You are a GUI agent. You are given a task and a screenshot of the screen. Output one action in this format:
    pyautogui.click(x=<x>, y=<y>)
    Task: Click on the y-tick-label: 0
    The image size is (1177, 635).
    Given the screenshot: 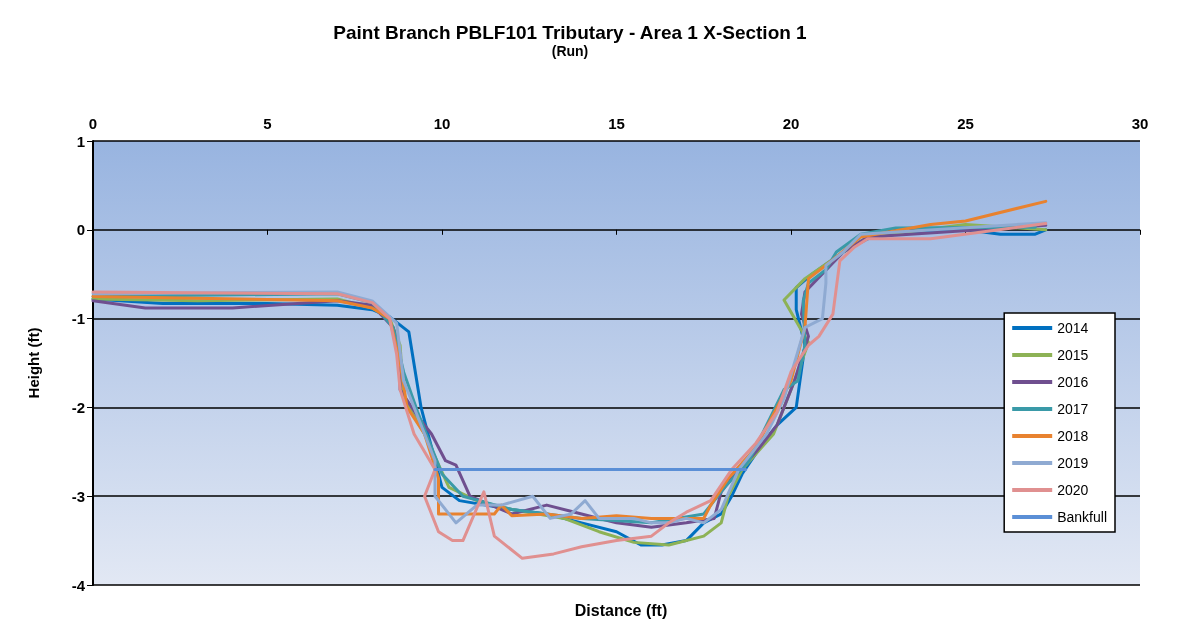 What is the action you would take?
    pyautogui.click(x=80, y=230)
    